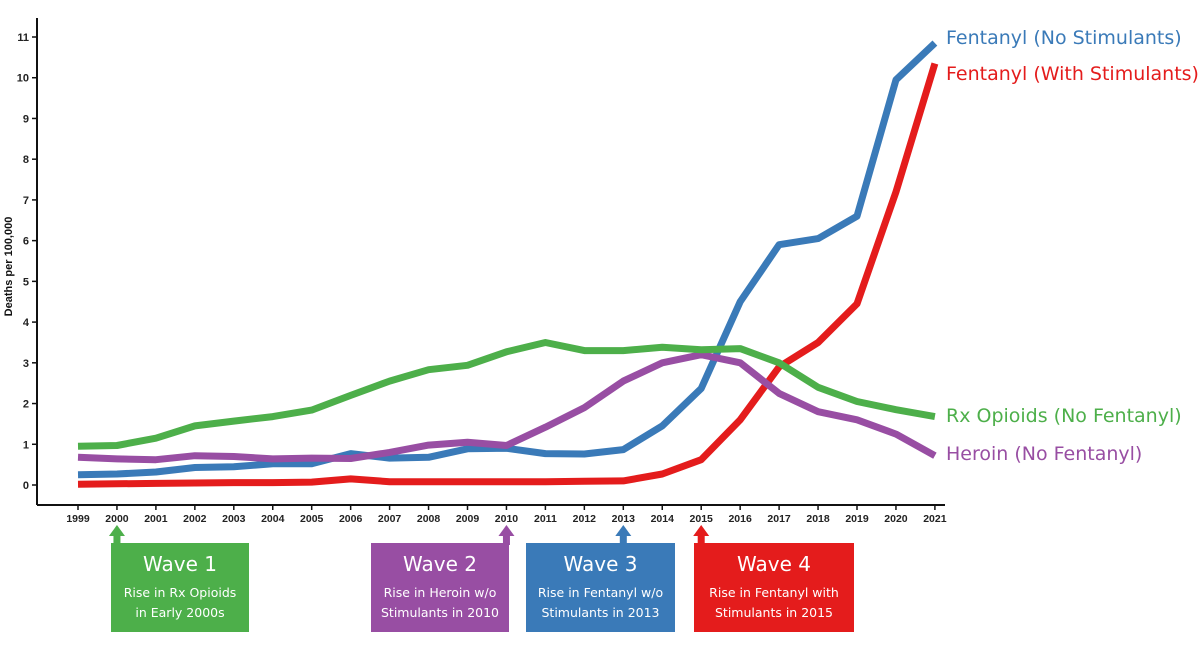 The image size is (1200, 664). What do you see at coordinates (896, 519) in the screenshot?
I see `x-tick-label: 2020` at bounding box center [896, 519].